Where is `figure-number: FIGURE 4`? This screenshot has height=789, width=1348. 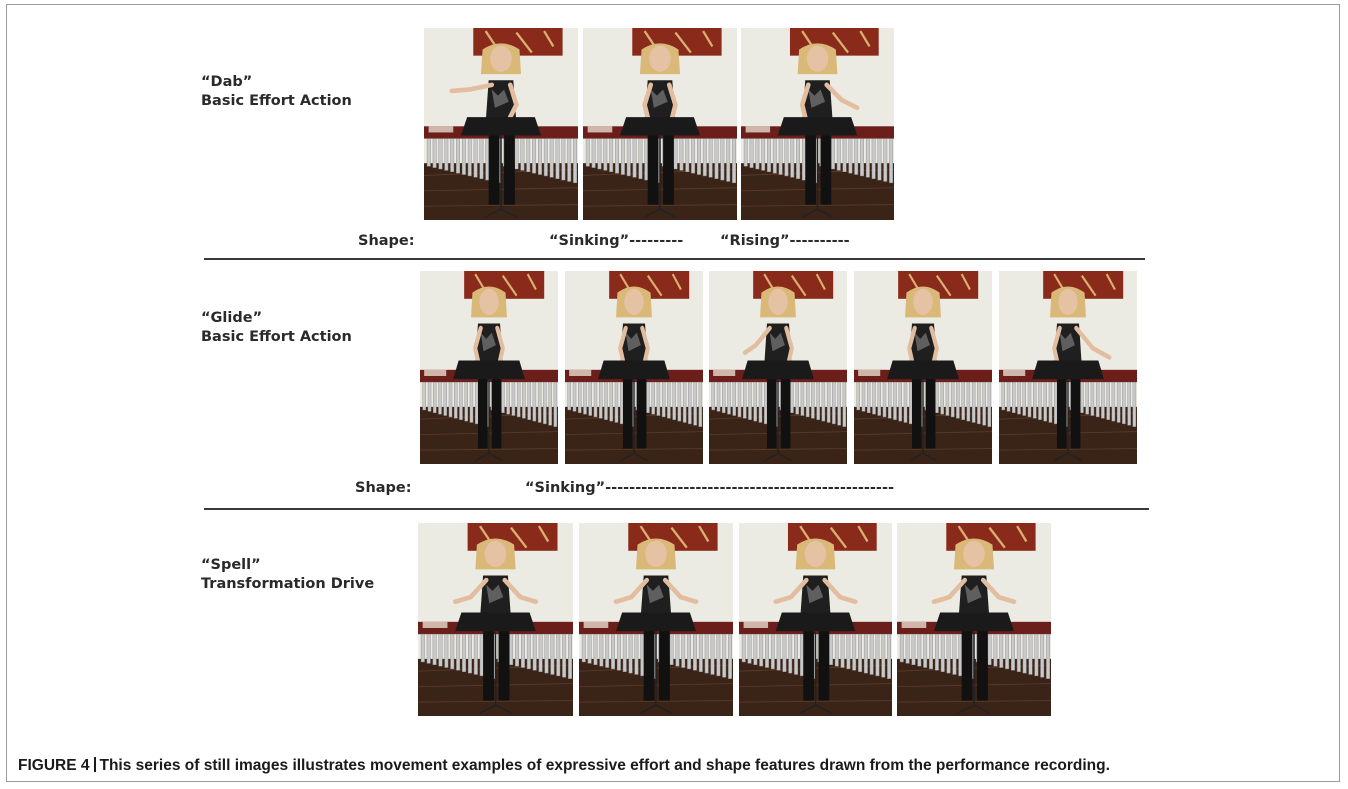
figure-number: FIGURE 4 is located at coordinates (54, 765).